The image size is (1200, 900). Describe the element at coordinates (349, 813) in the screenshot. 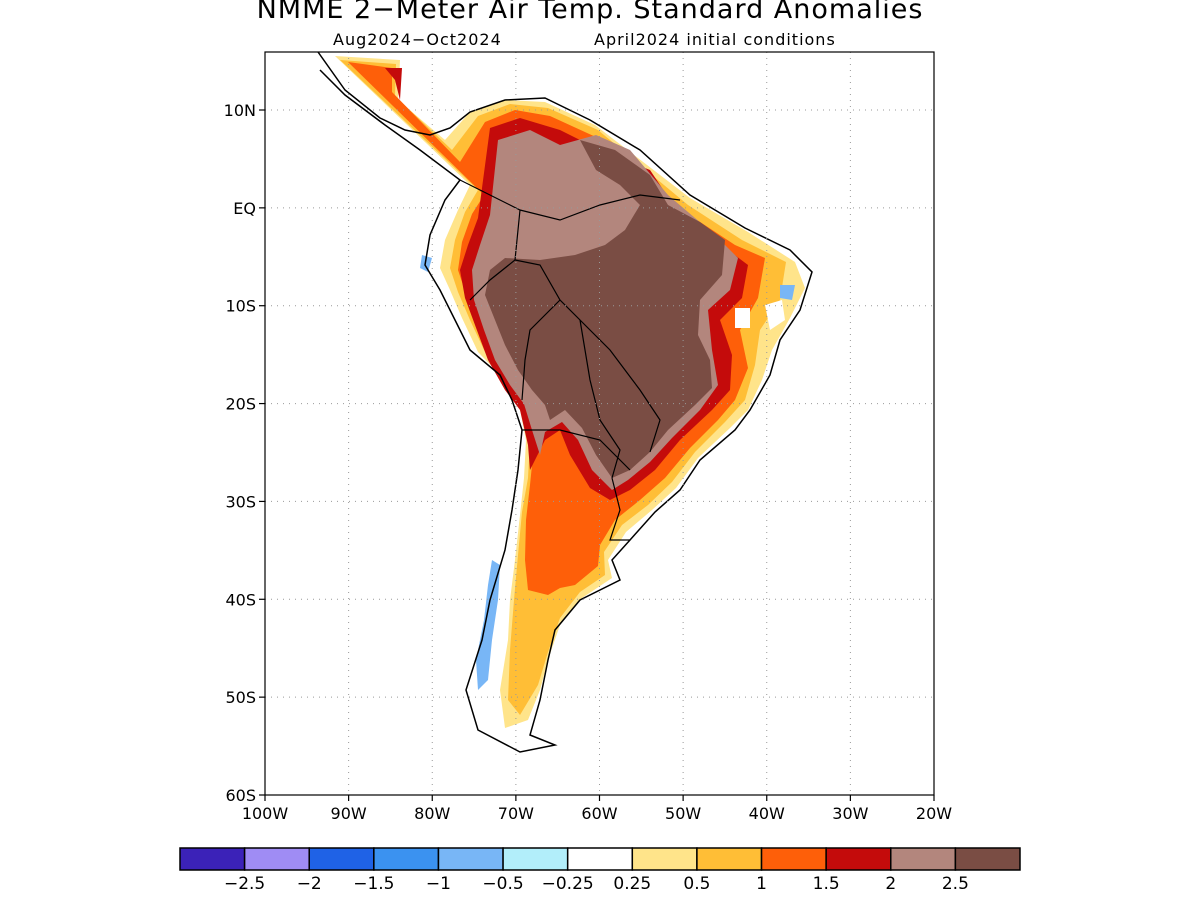

I see `lon-tick-label: 90W` at that location.